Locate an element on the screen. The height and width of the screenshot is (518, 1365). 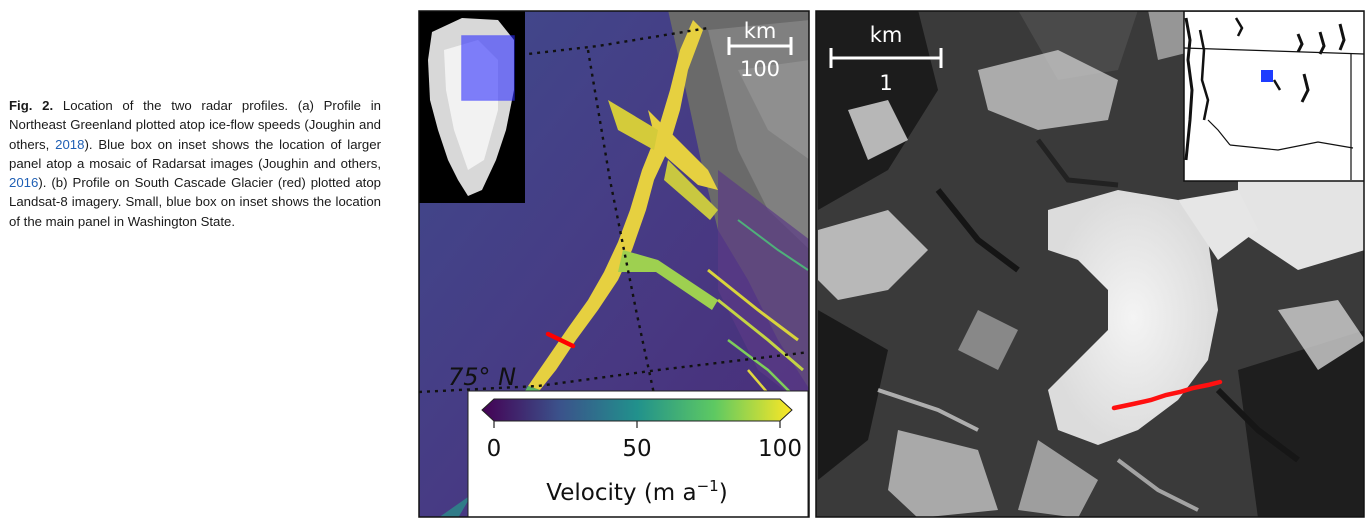
cascade-profile-line is located at coordinates (1167, 395).